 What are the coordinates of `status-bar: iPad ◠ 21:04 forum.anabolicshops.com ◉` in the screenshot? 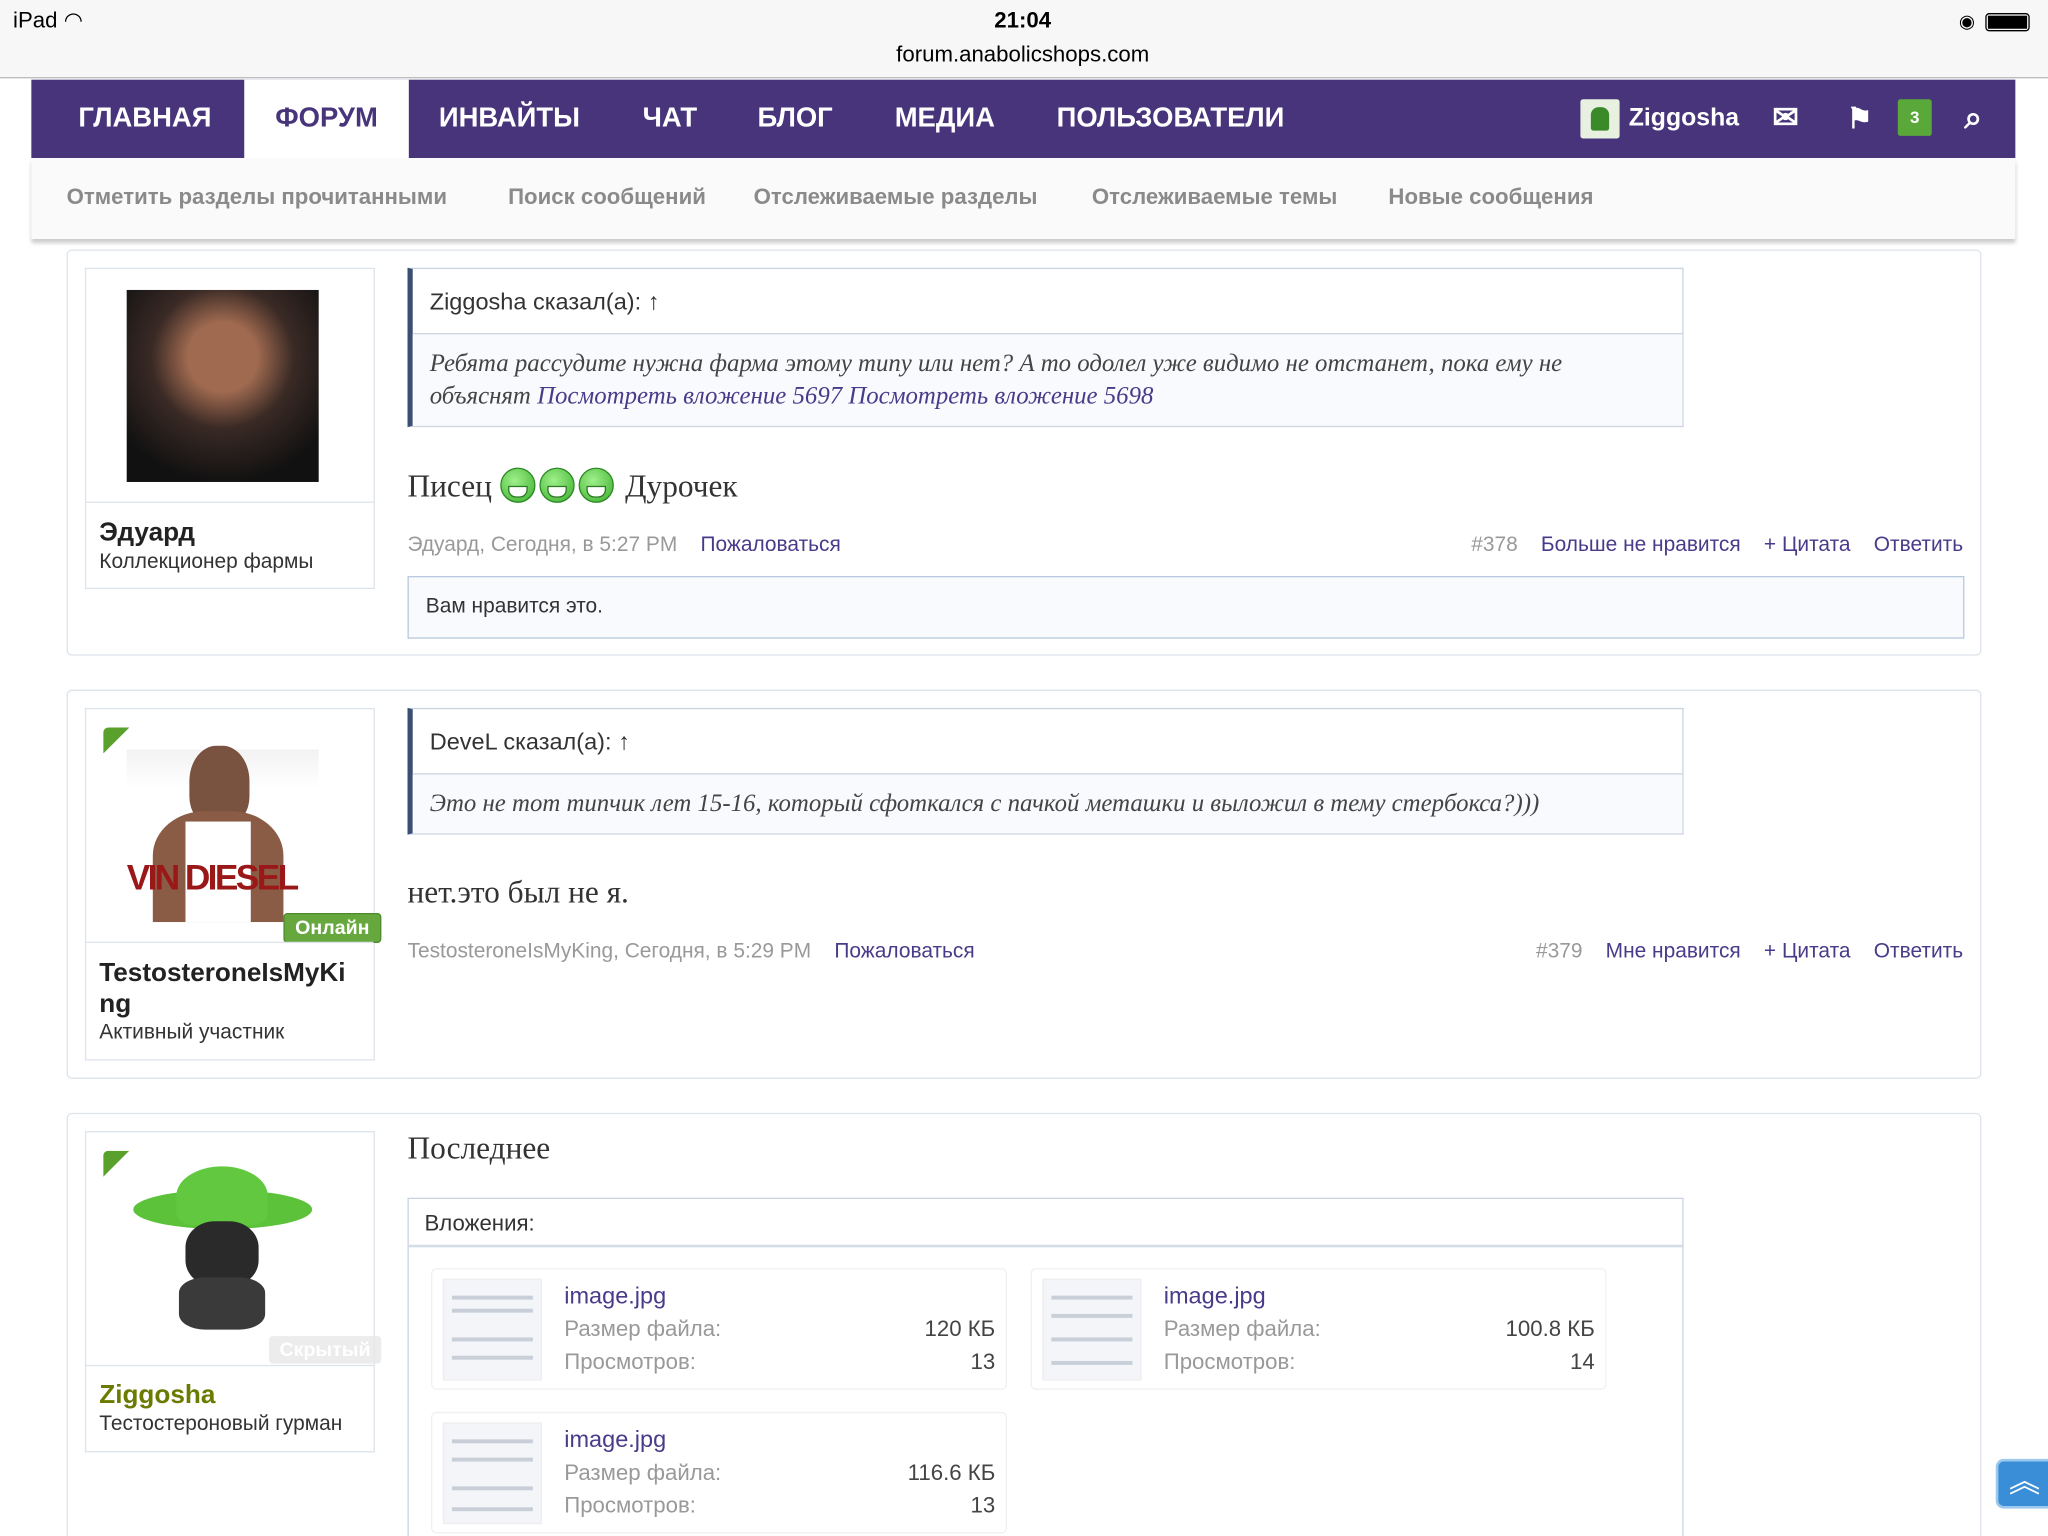 It's located at (1024, 39).